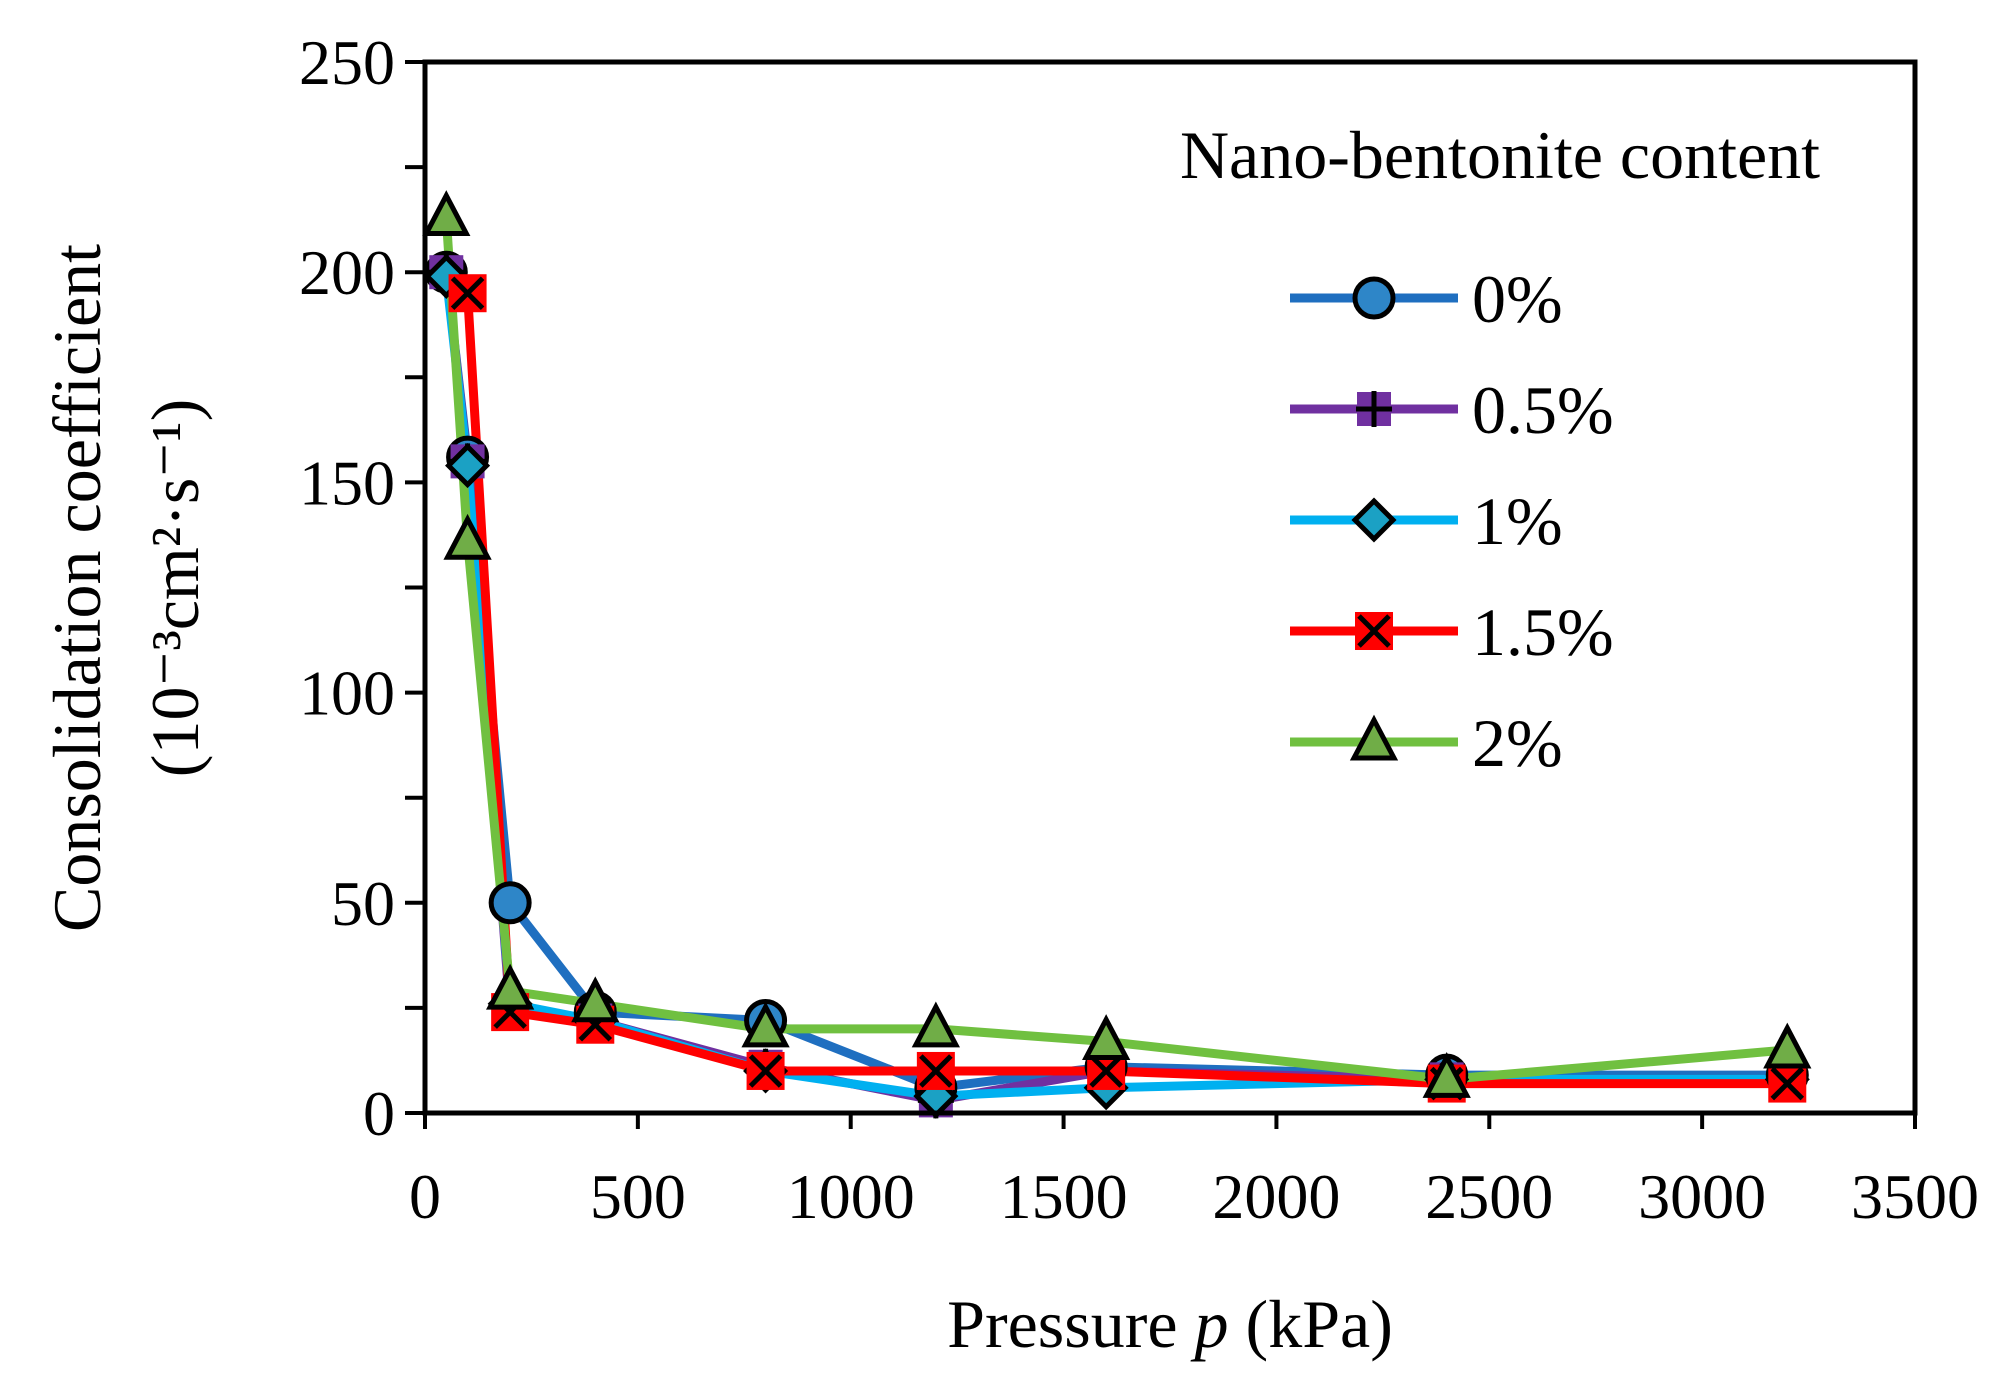 This screenshot has width=2004, height=1391. Describe the element at coordinates (347, 693) in the screenshot. I see `y-tick-label: 100` at that location.